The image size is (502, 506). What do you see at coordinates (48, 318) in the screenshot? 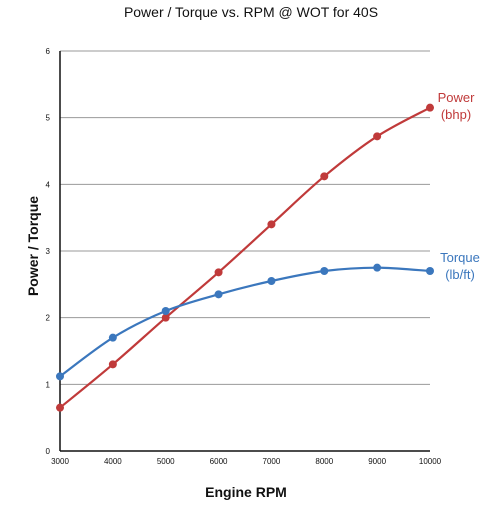
I see `y-tick-label: 2` at bounding box center [48, 318].